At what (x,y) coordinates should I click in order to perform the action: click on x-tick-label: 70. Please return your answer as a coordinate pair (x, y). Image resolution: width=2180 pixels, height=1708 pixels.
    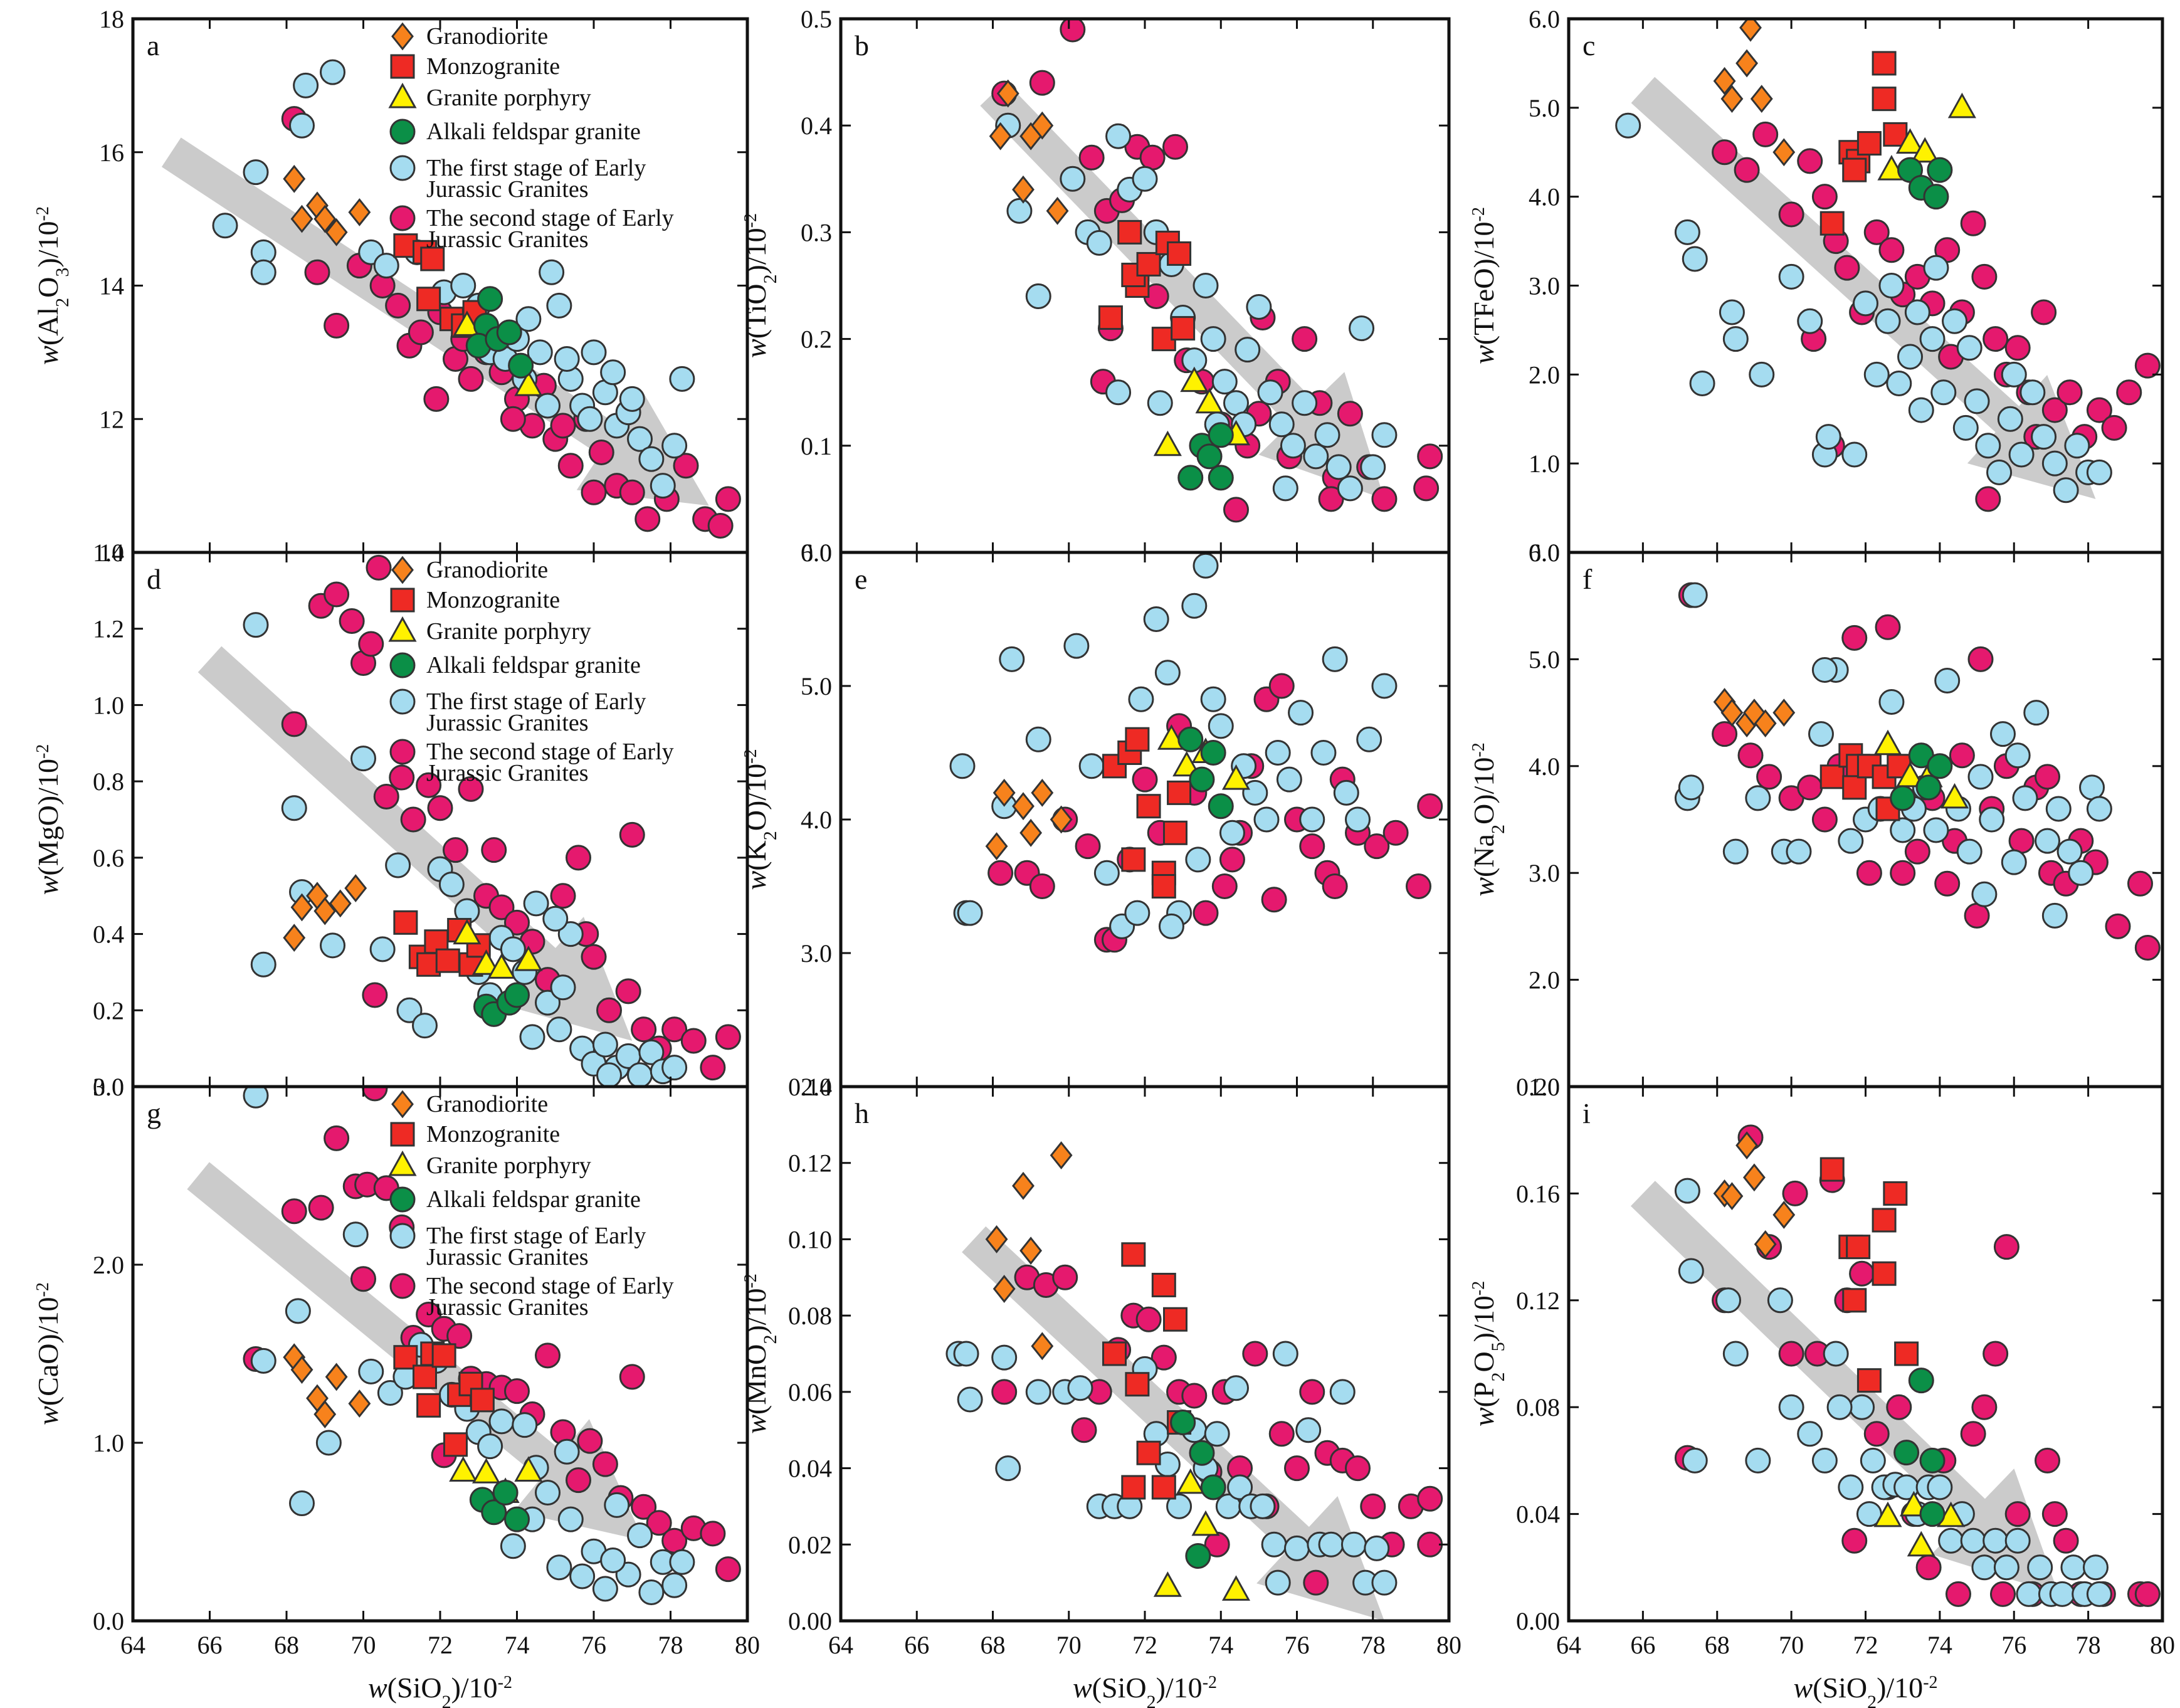
    Looking at the image, I should click on (1069, 1645).